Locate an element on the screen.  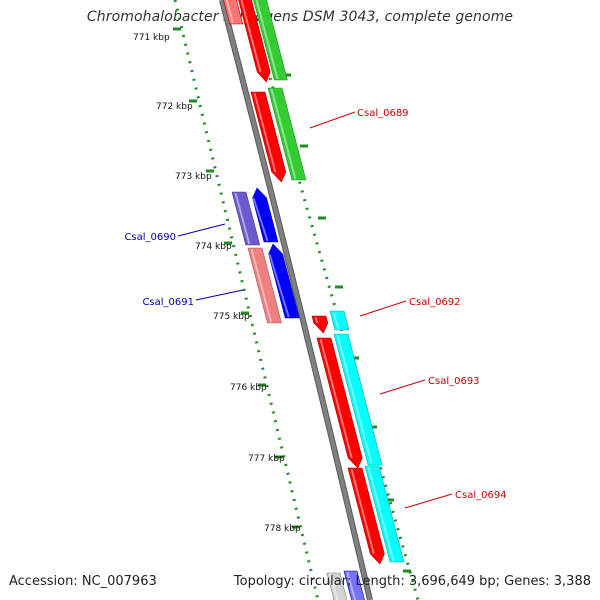
gene-pink-top-body is located at coordinates (233, 12).